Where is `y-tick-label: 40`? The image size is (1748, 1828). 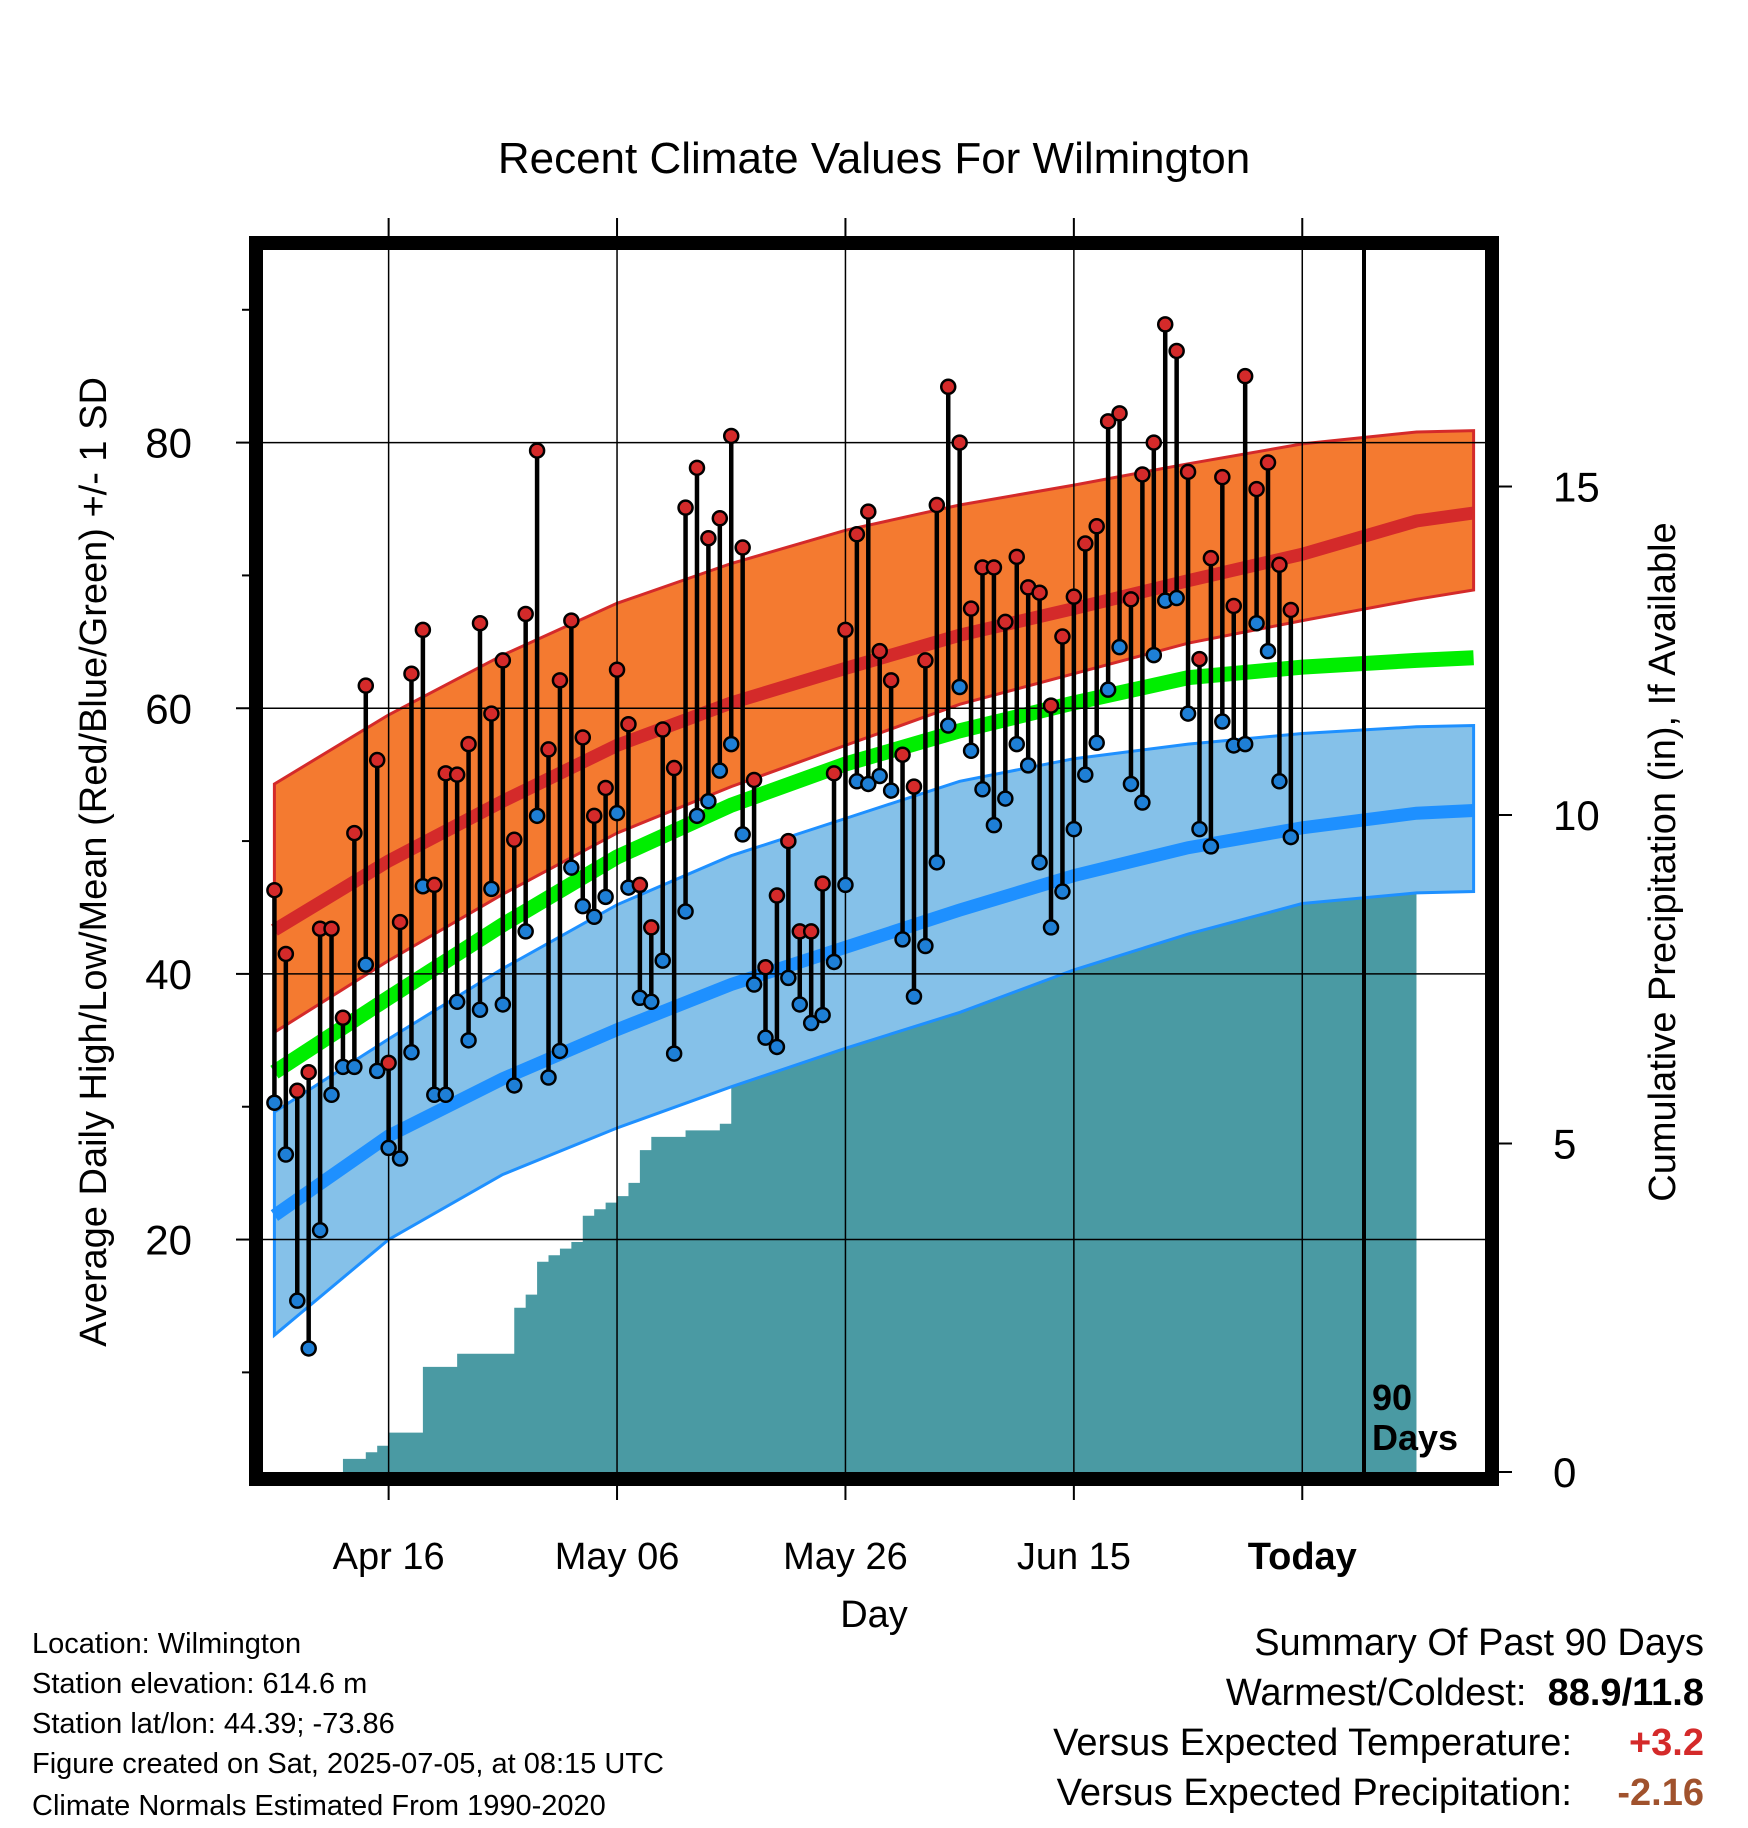 y-tick-label: 40 is located at coordinates (168, 974).